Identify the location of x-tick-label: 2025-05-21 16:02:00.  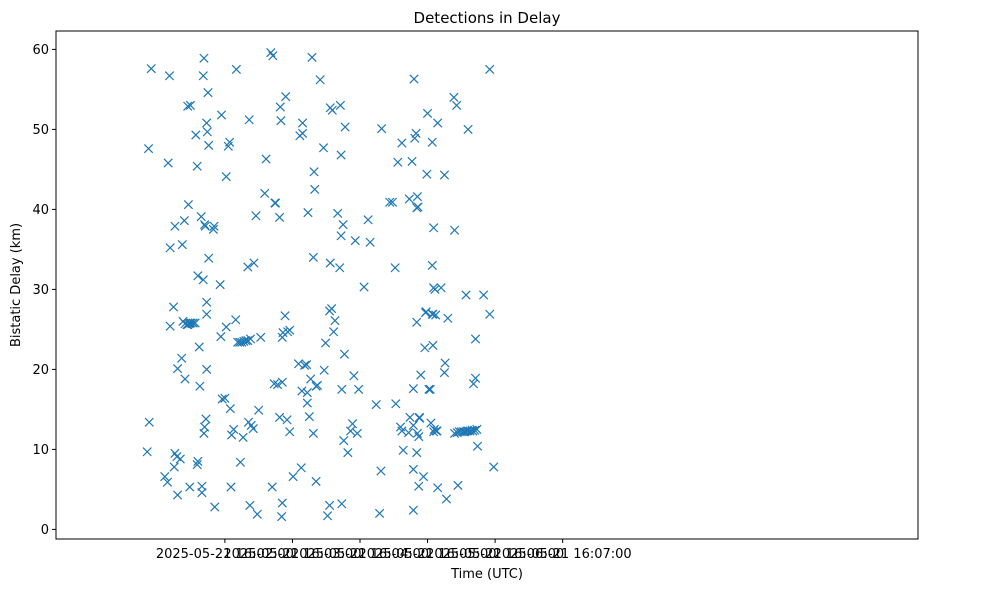
(225, 554).